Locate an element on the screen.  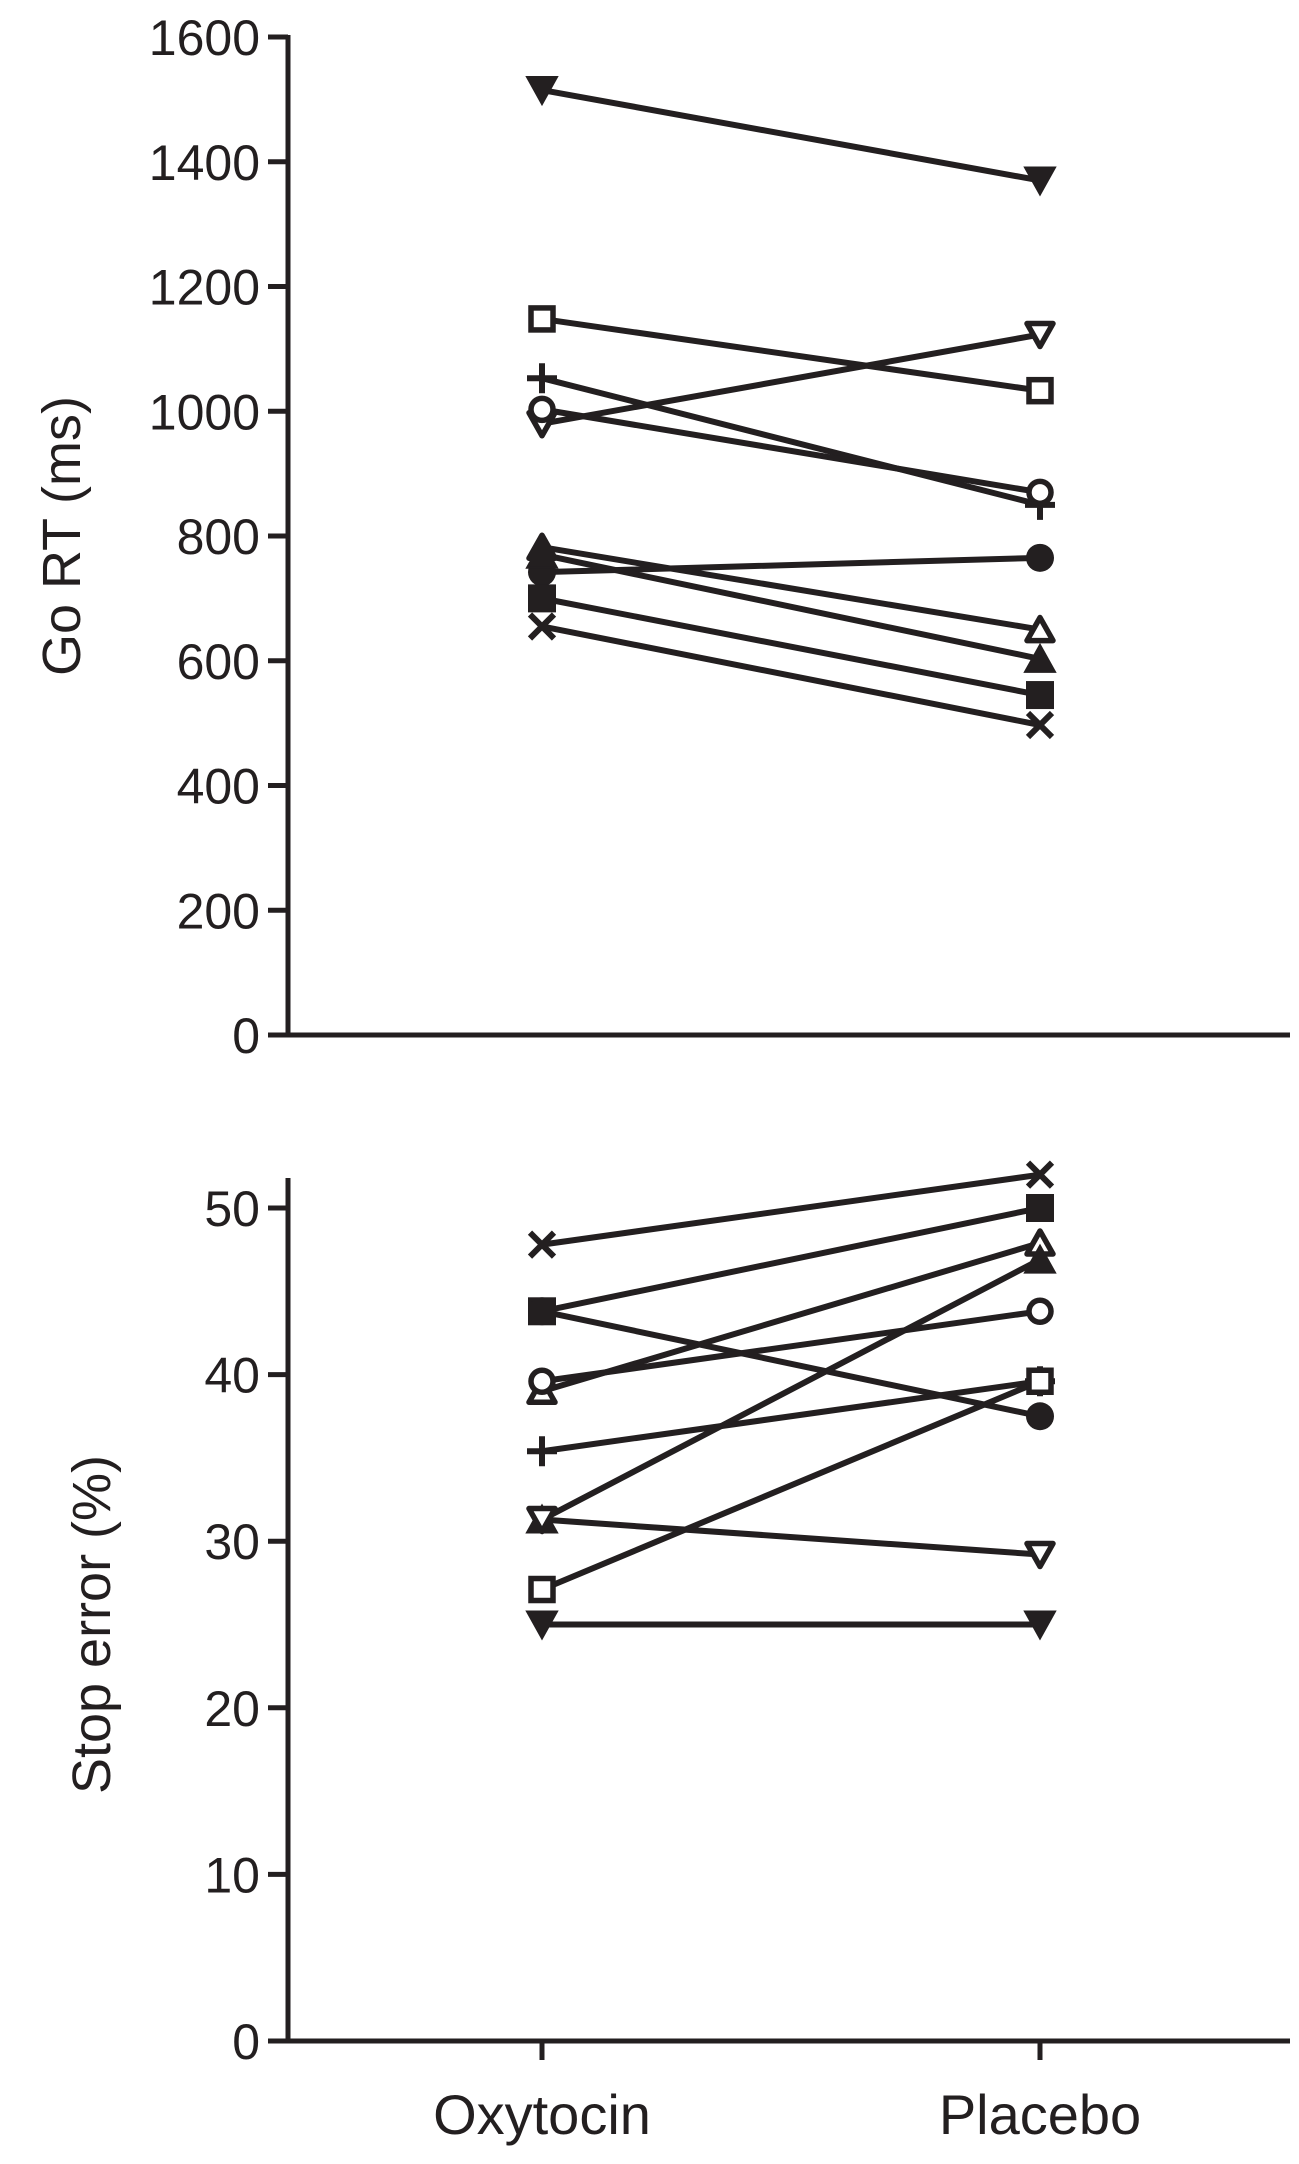
y-tick-label: 50 is located at coordinates (232, 1209).